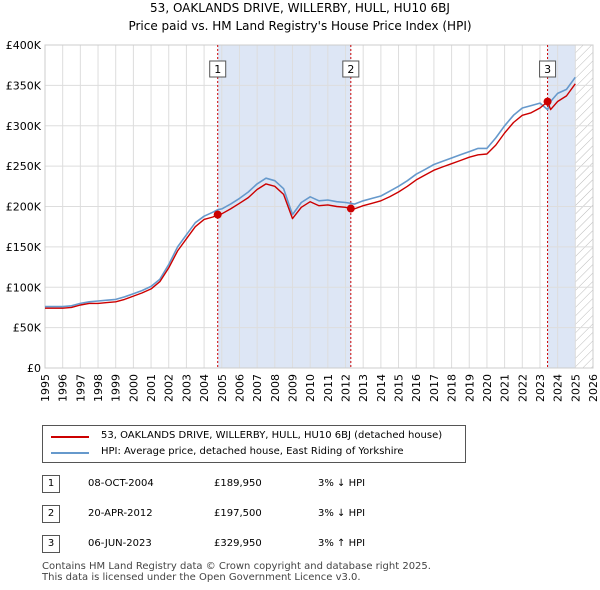  I want to click on transaction-hpi-diff: 3% ↑ HPI, so click(342, 543).